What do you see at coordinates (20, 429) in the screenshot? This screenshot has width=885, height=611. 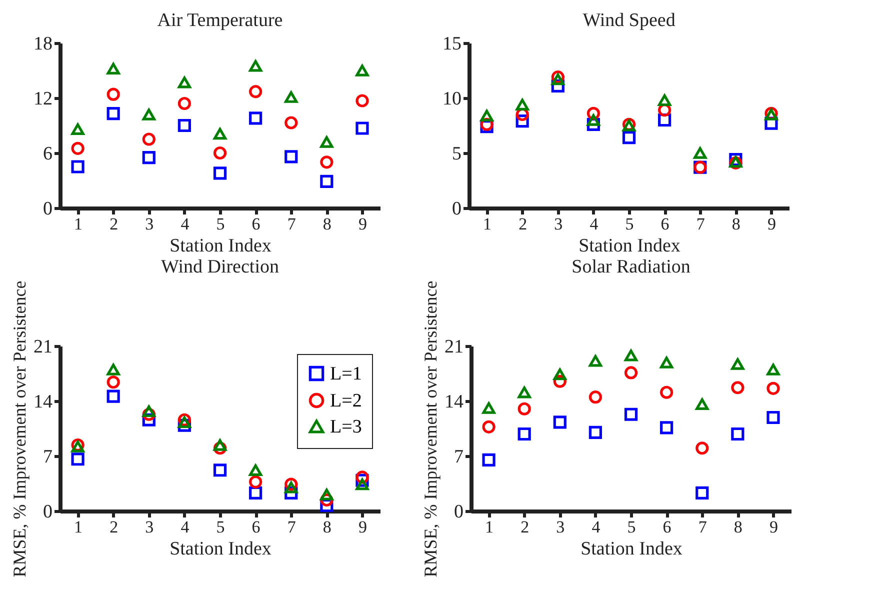 I see `y-axis-title: RMSE, % Improvement over Persistence` at bounding box center [20, 429].